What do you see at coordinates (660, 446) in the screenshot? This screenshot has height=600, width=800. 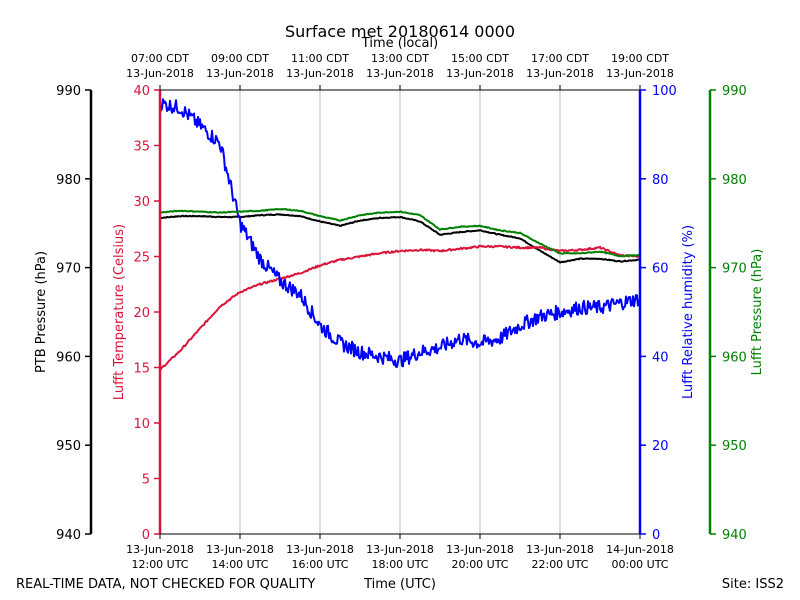 I see `humidity-tick-label-1: 20` at bounding box center [660, 446].